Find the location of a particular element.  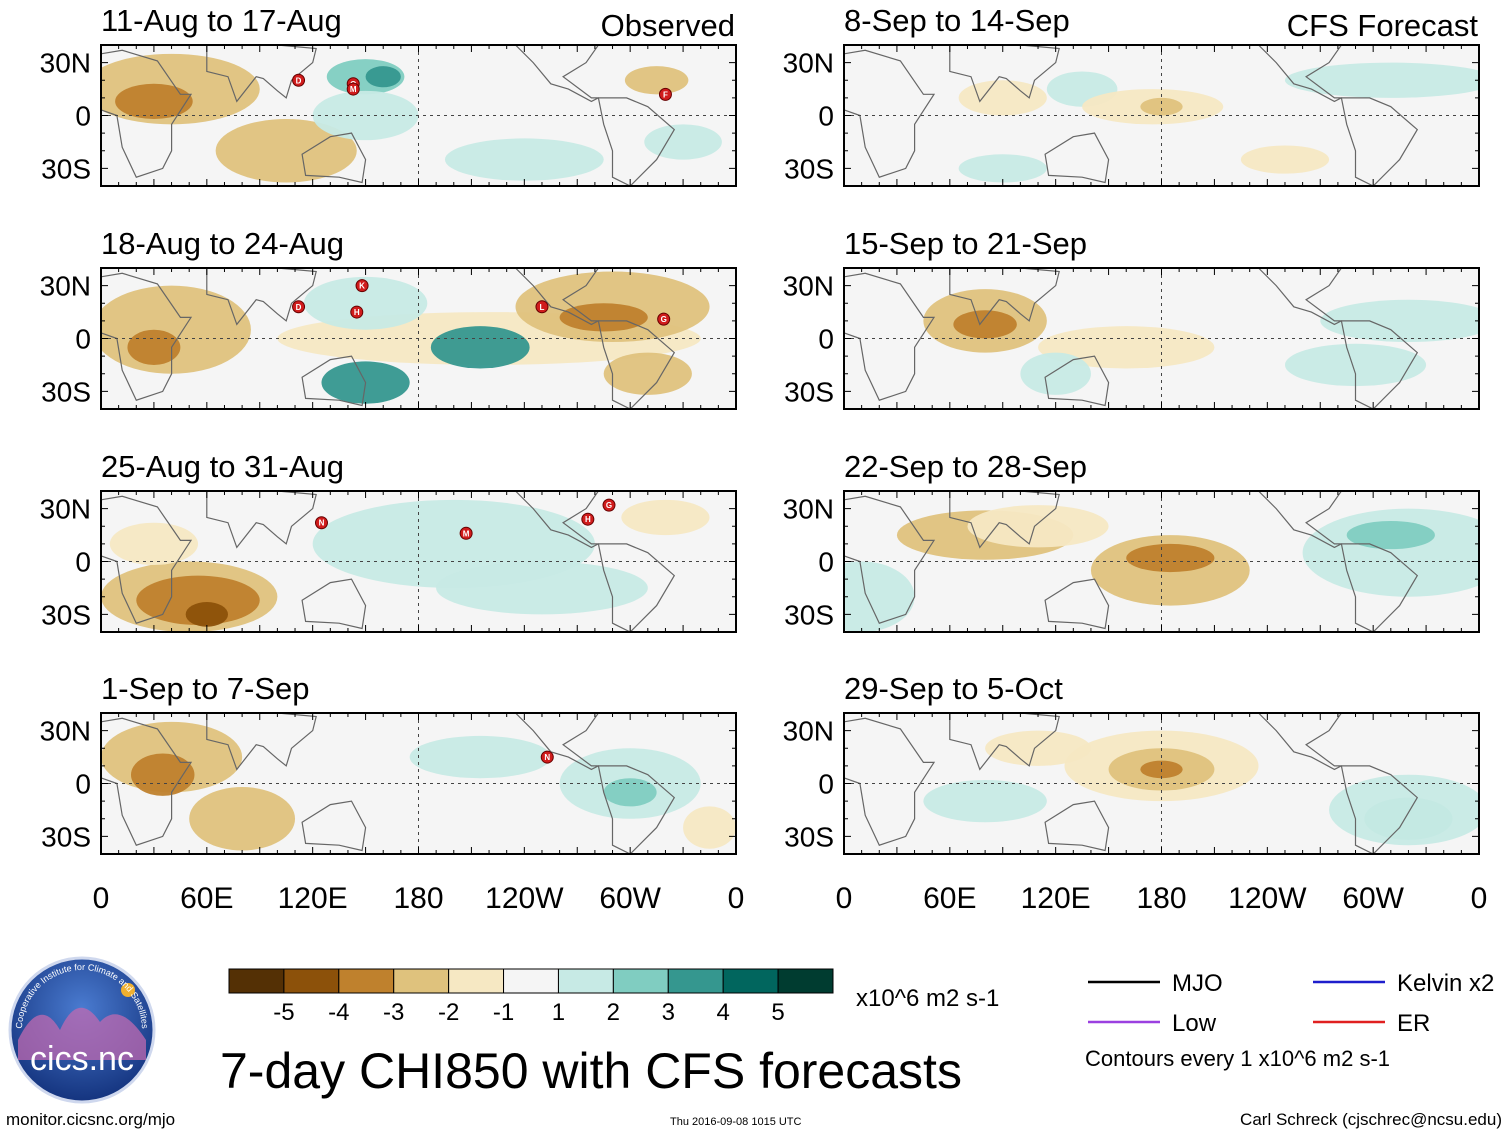

colorbar-label: 1 is located at coordinates (558, 1012).